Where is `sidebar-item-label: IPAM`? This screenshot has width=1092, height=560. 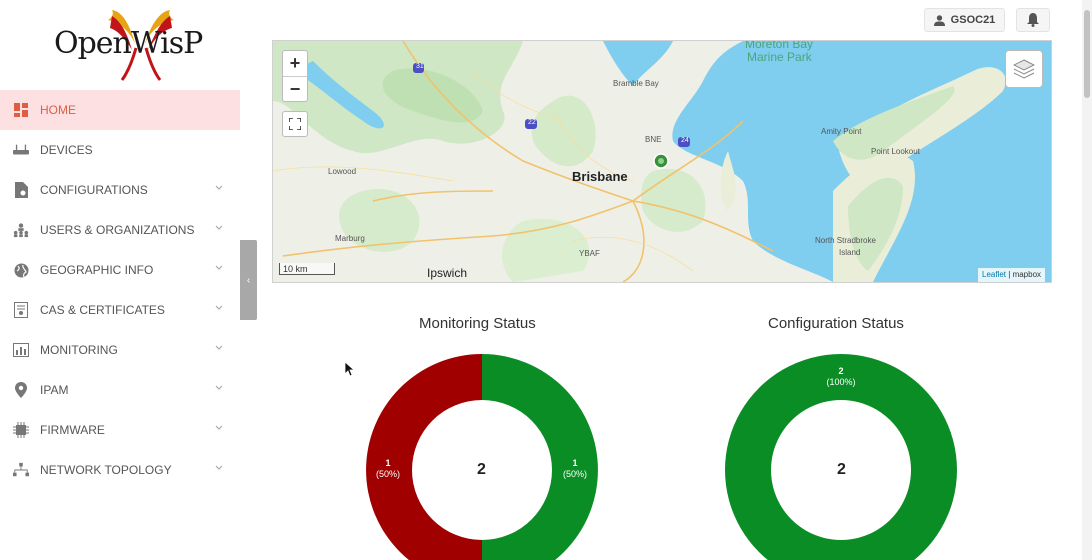 sidebar-item-label: IPAM is located at coordinates (54, 390).